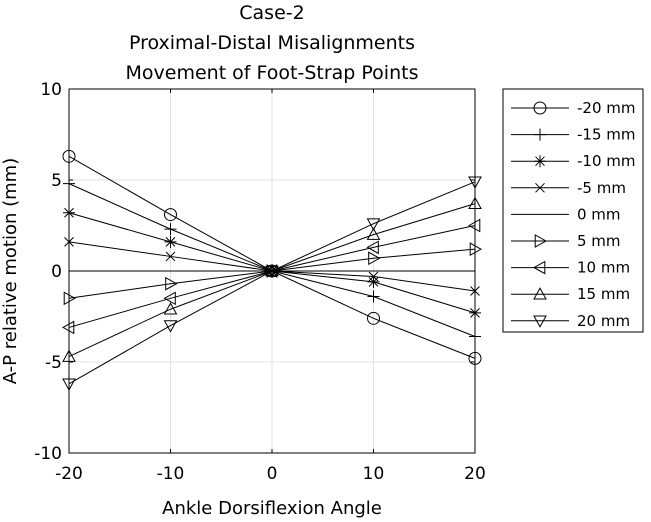 Image resolution: width=651 pixels, height=522 pixels. I want to click on y-axis-label: A-P relative motion (mm), so click(10, 271).